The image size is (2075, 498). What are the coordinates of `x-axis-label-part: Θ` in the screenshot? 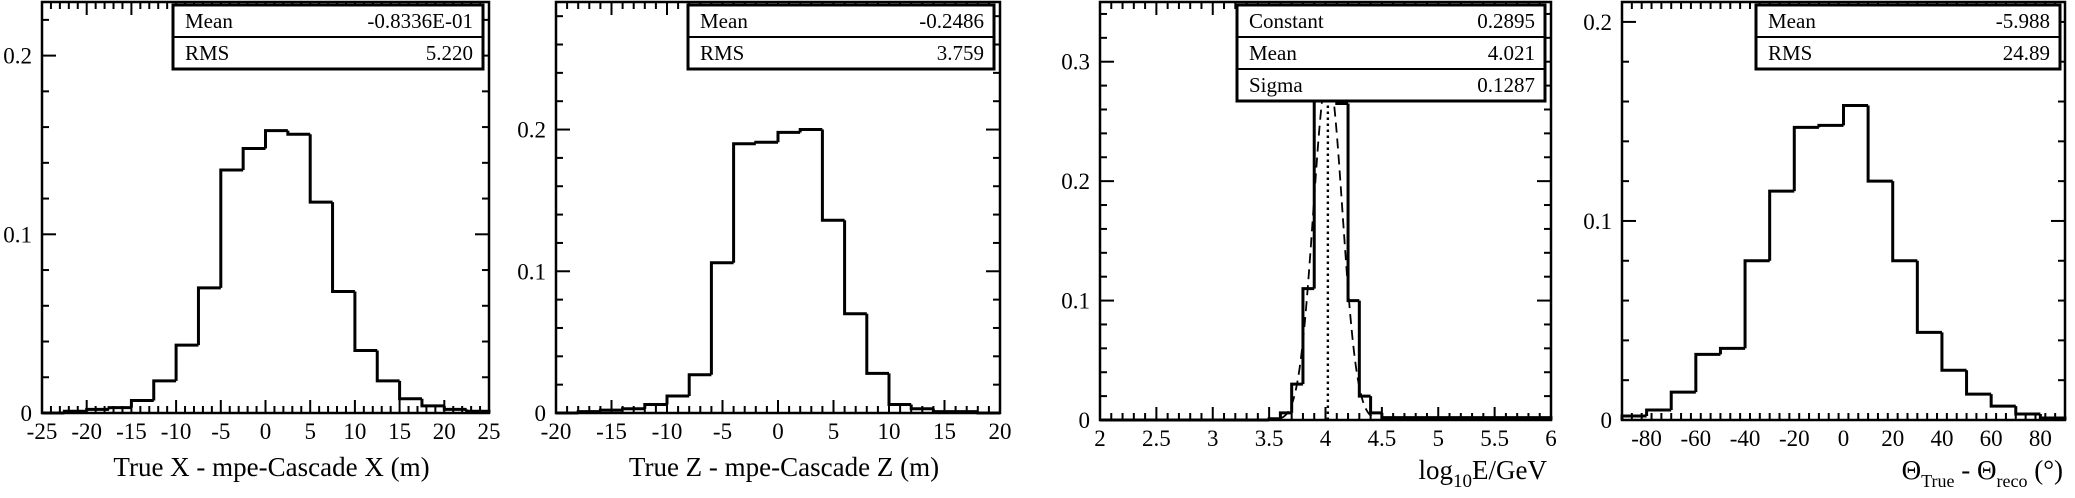 It's located at (1912, 470).